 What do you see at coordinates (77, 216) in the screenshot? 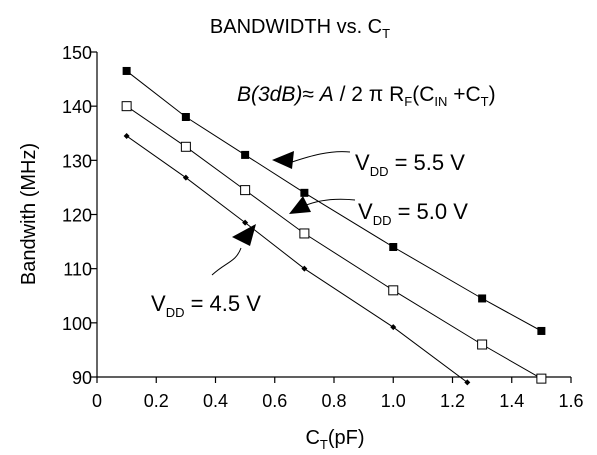
I see `y-tick-label: 120` at bounding box center [77, 216].